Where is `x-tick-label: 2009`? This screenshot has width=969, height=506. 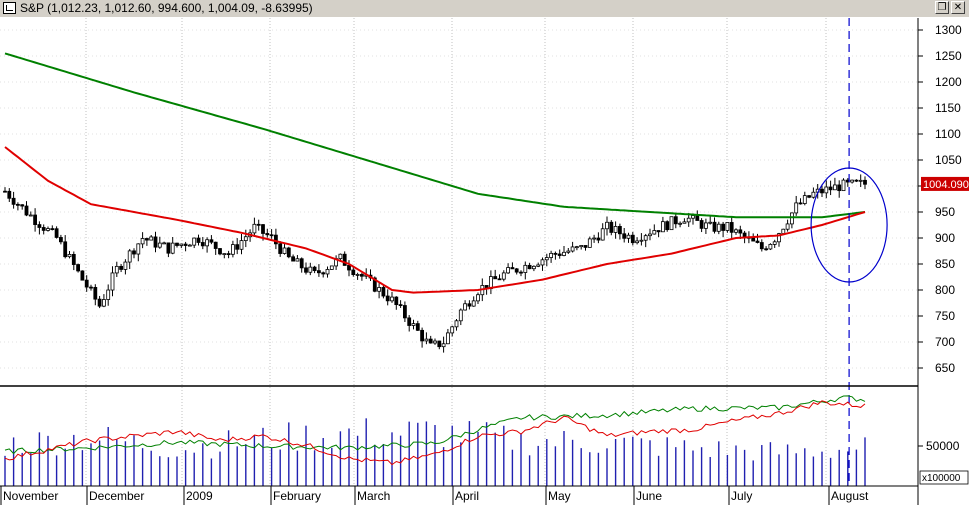
x-tick-label: 2009 is located at coordinates (199, 496).